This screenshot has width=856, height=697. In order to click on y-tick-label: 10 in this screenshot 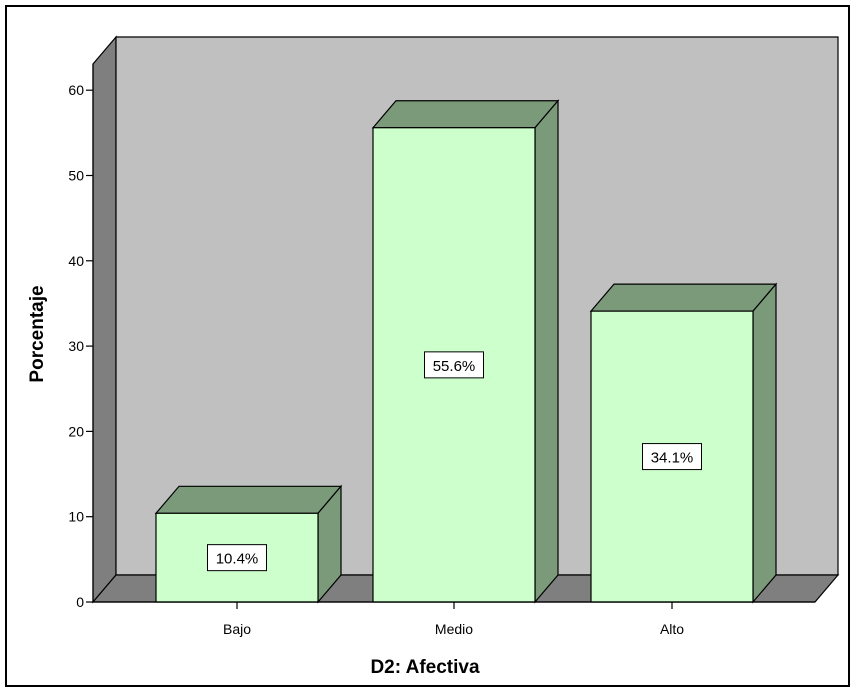, I will do `click(76, 517)`.